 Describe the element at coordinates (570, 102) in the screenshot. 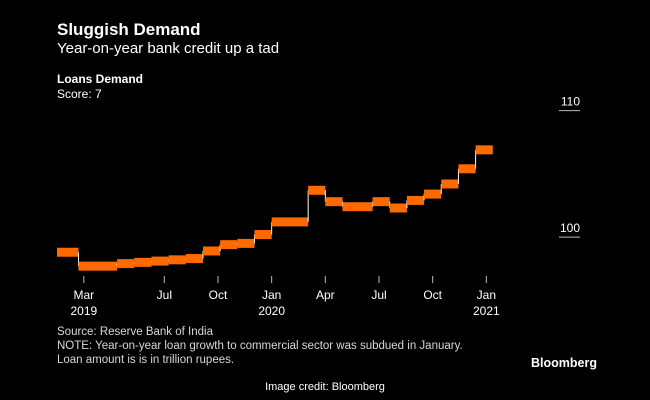

I see `y-tick-label: 110` at that location.